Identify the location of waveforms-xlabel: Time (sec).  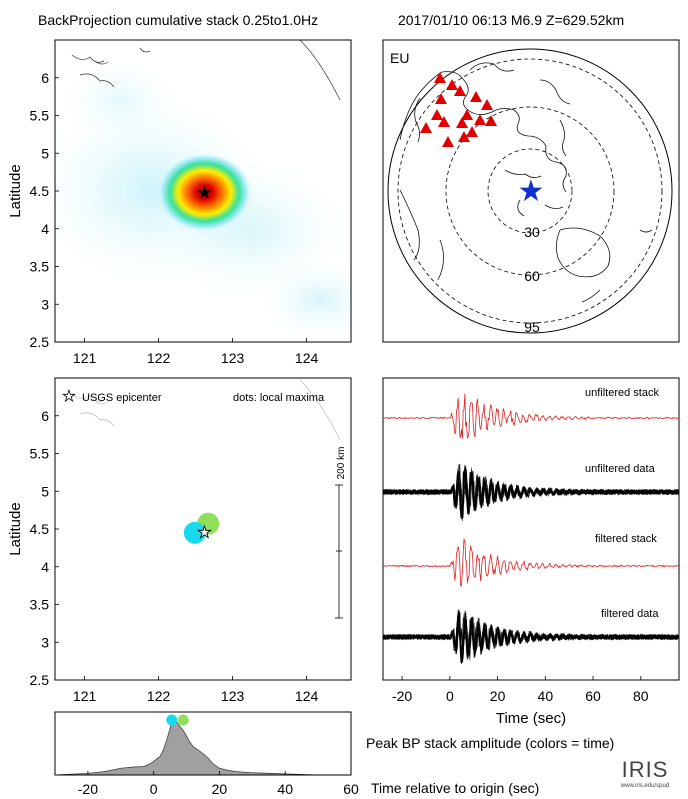
(531, 718).